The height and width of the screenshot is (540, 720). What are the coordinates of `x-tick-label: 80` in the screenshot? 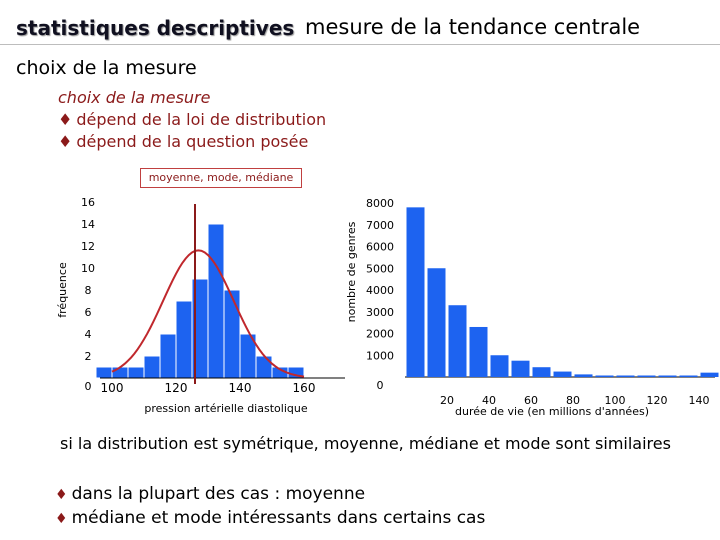 It's located at (573, 400).